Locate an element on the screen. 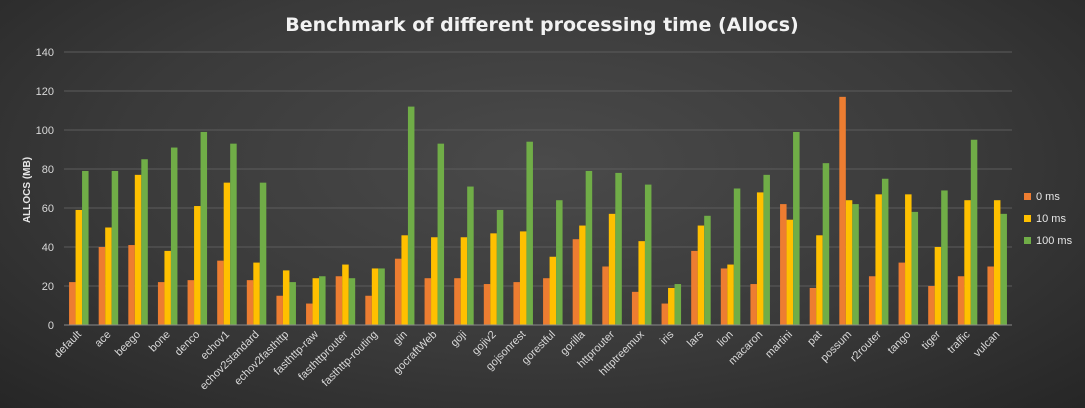  x-tick-label: tiger is located at coordinates (931, 340).